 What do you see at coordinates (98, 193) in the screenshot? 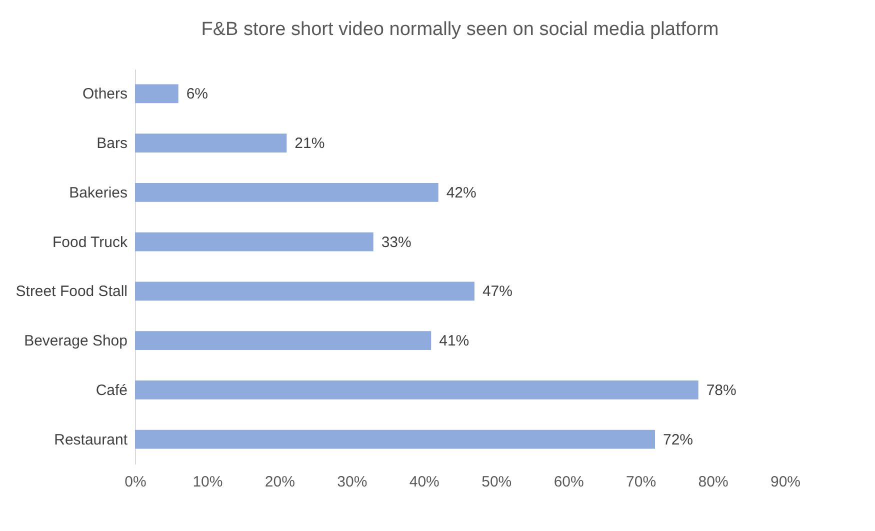
I see `y-tick-label: Bakeries` at bounding box center [98, 193].